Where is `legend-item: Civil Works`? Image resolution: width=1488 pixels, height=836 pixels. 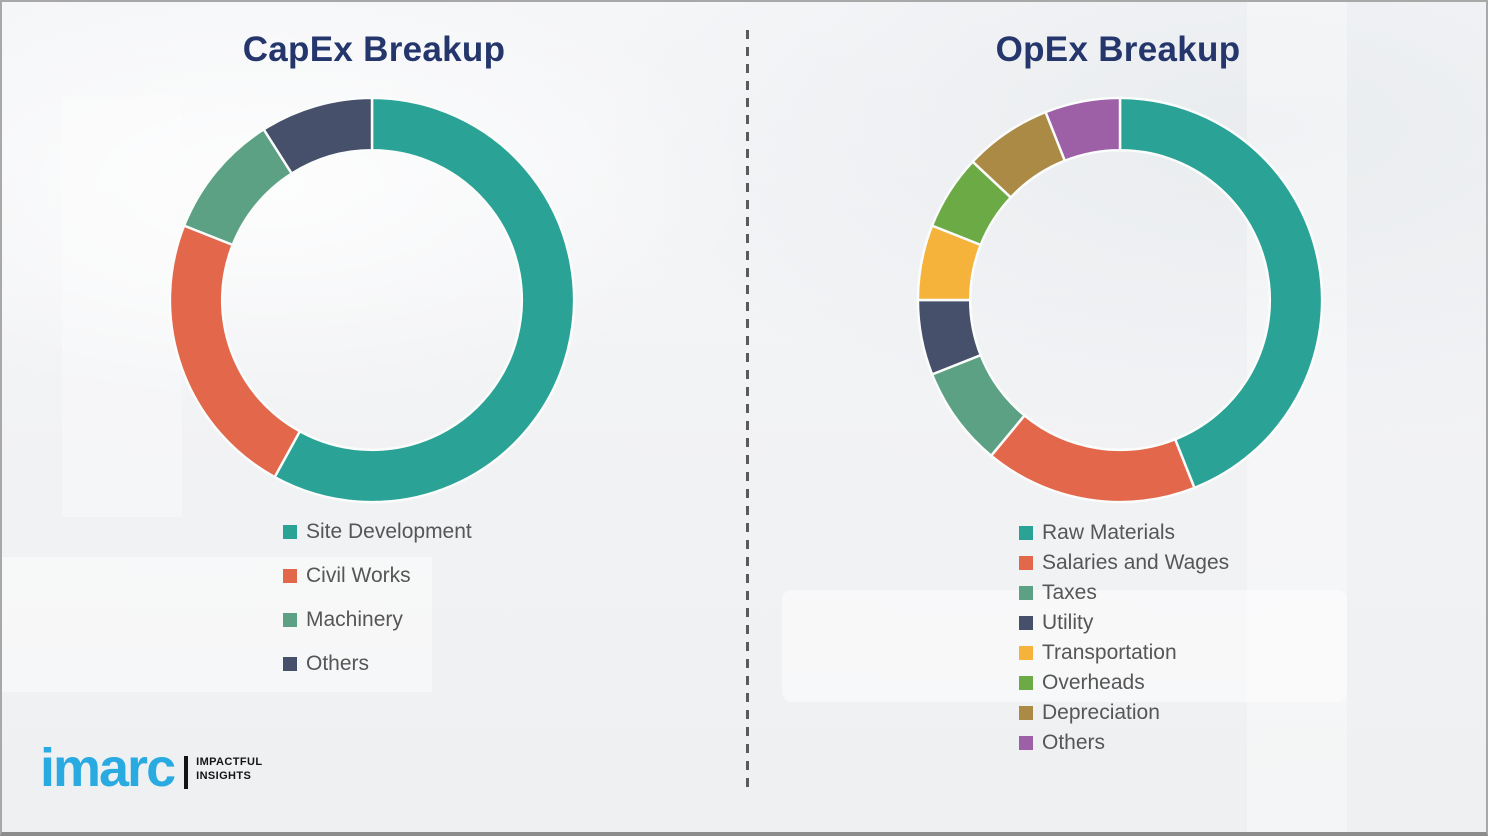 legend-item: Civil Works is located at coordinates (377, 576).